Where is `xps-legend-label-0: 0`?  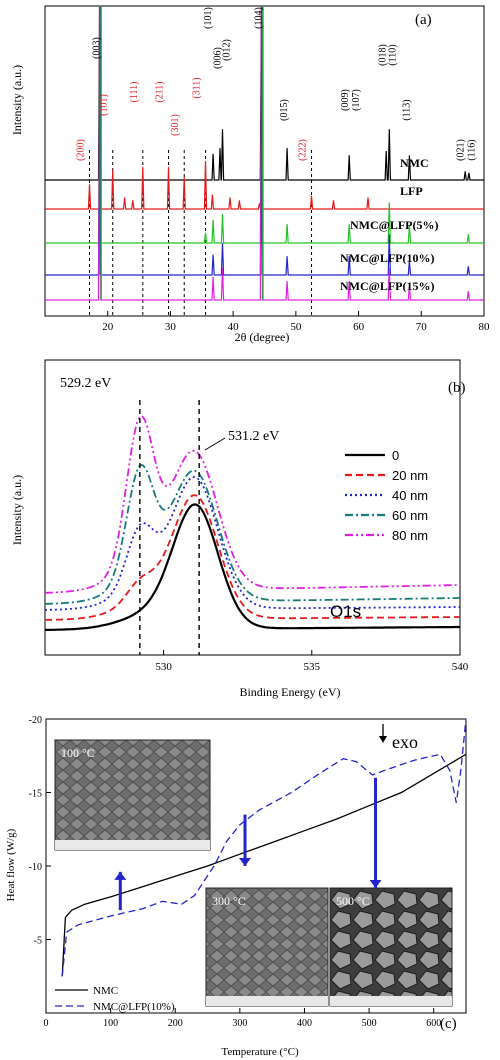
xps-legend-label-0: 0 is located at coordinates (395, 455).